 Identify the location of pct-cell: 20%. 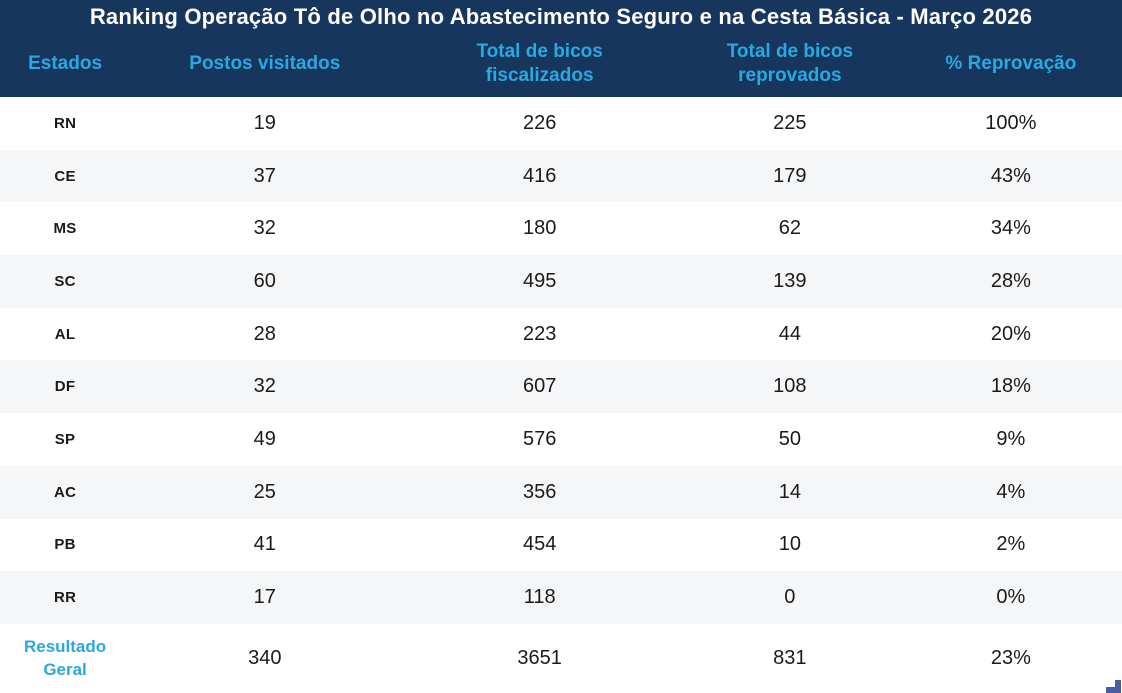
(1010, 333).